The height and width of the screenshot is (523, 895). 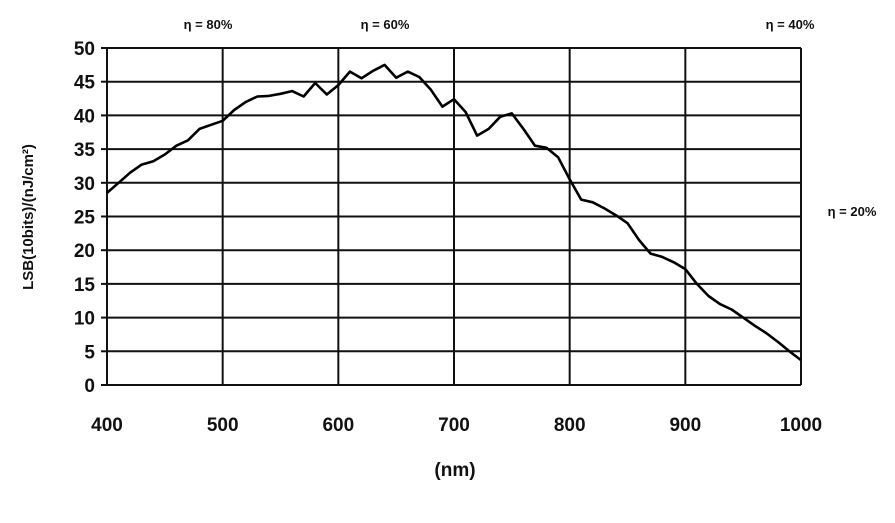 I want to click on x-tick-label-1000: 1000, so click(x=801, y=425).